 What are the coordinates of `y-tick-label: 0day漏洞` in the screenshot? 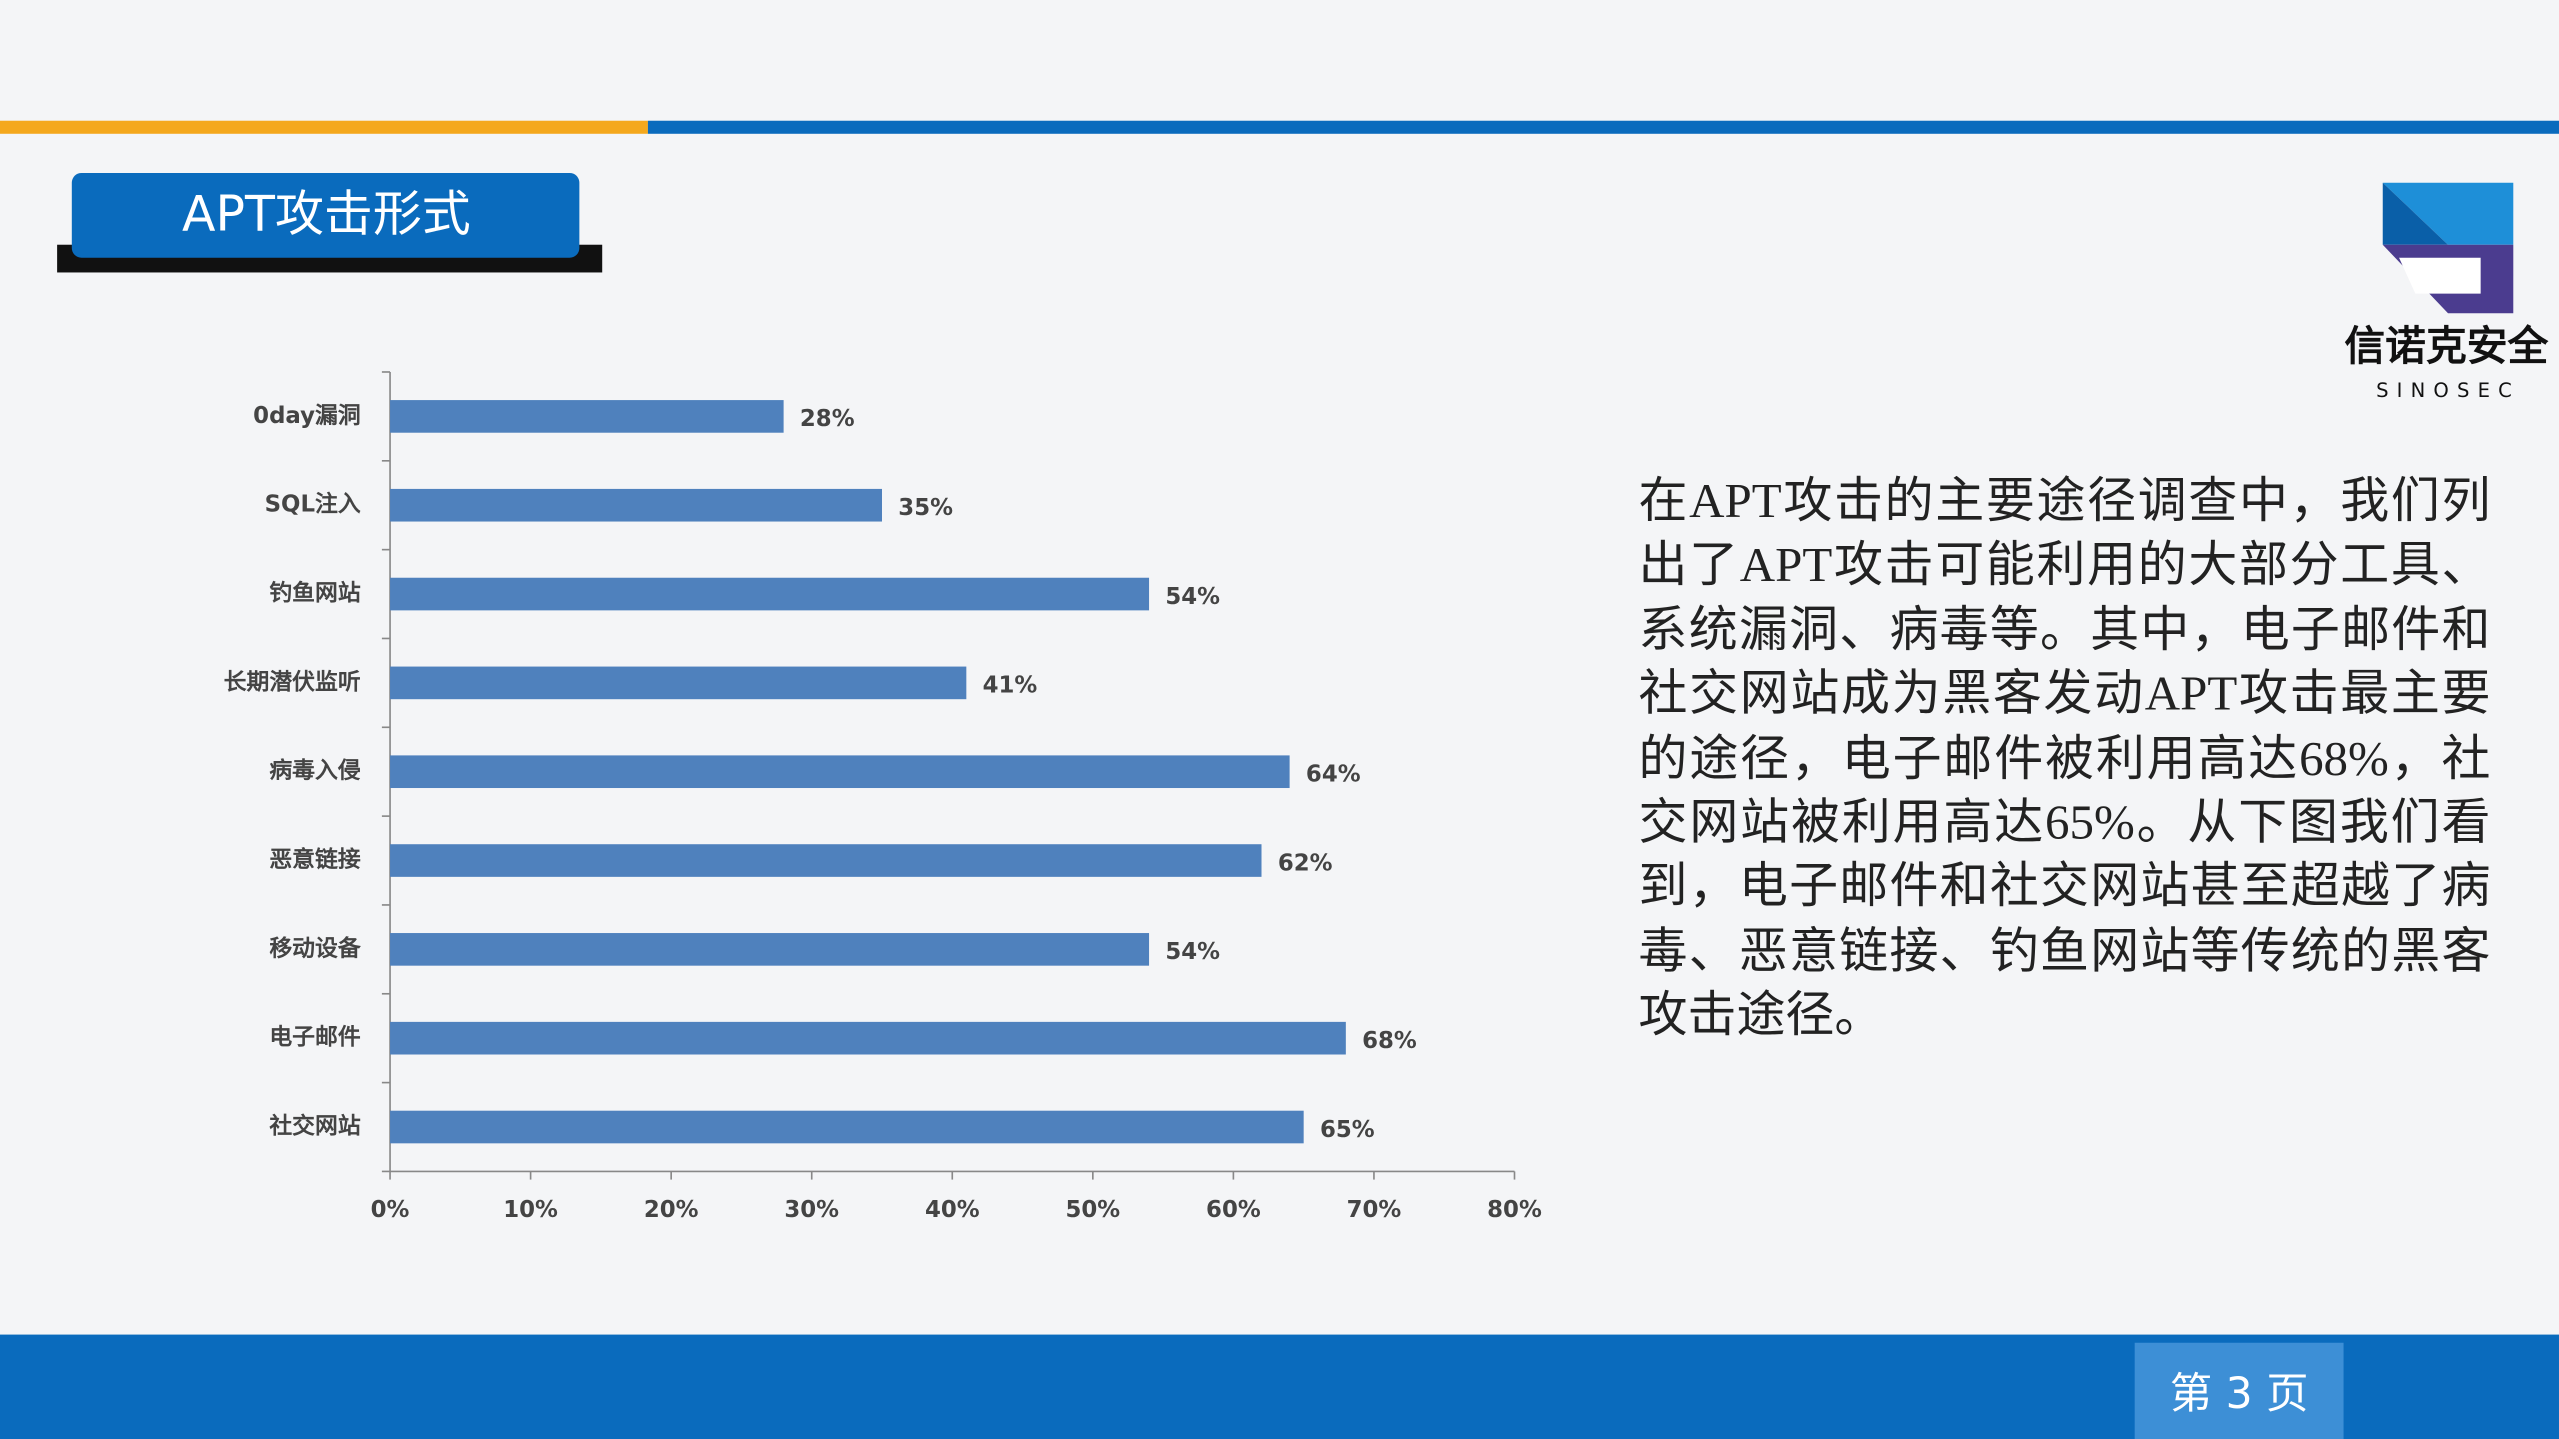 It's located at (306, 416).